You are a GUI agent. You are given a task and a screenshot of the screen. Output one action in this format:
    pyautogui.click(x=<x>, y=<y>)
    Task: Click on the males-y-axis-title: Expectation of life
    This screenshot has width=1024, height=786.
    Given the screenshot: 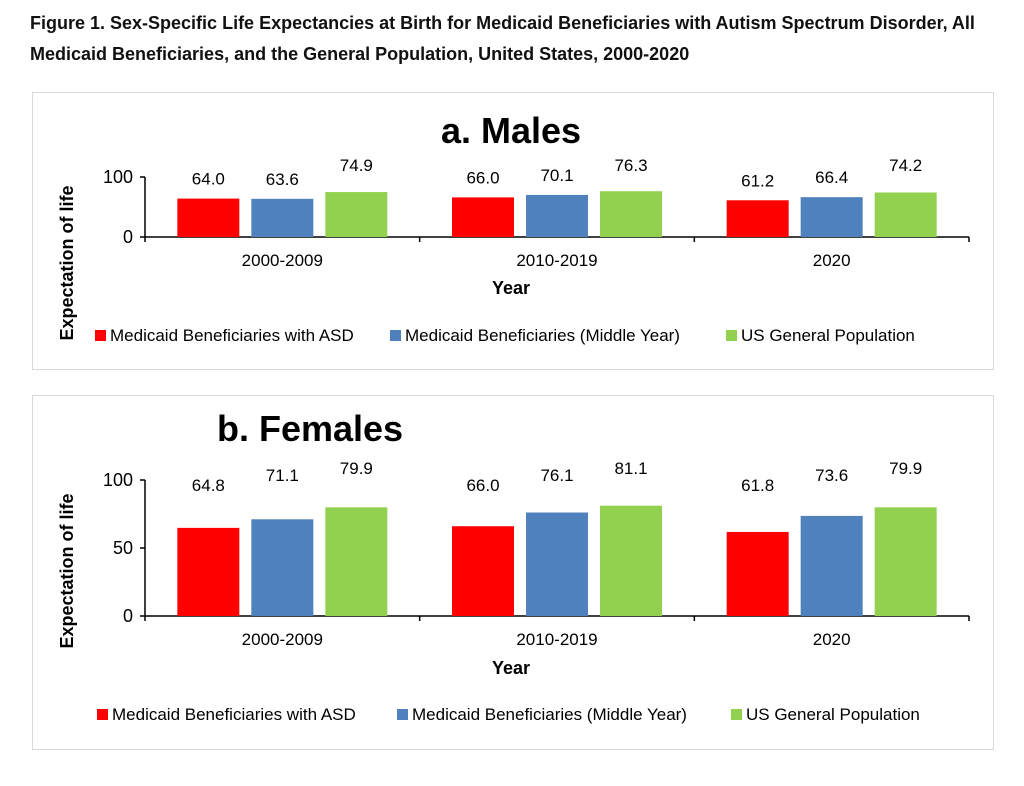 What is the action you would take?
    pyautogui.click(x=67, y=262)
    